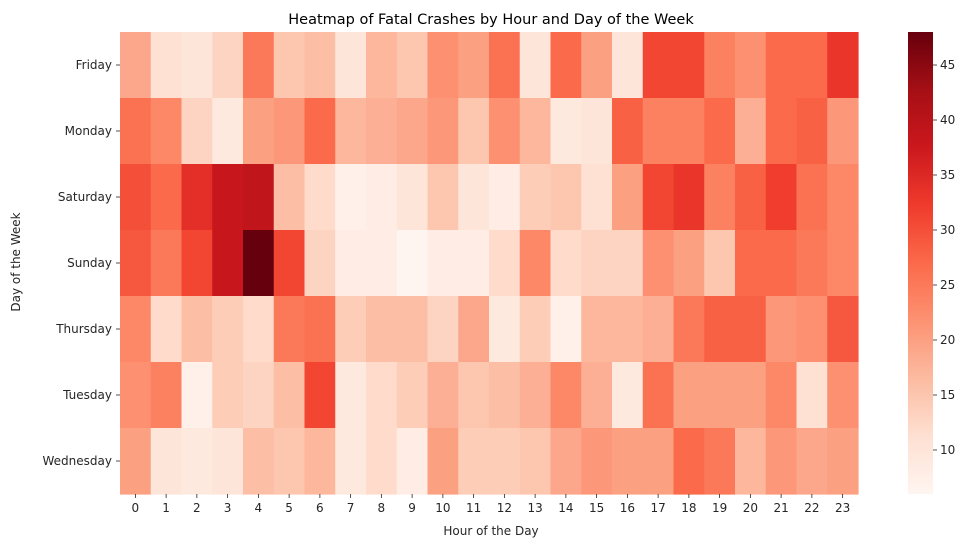  What do you see at coordinates (947, 285) in the screenshot?
I see `colorbar-tick-label: 25` at bounding box center [947, 285].